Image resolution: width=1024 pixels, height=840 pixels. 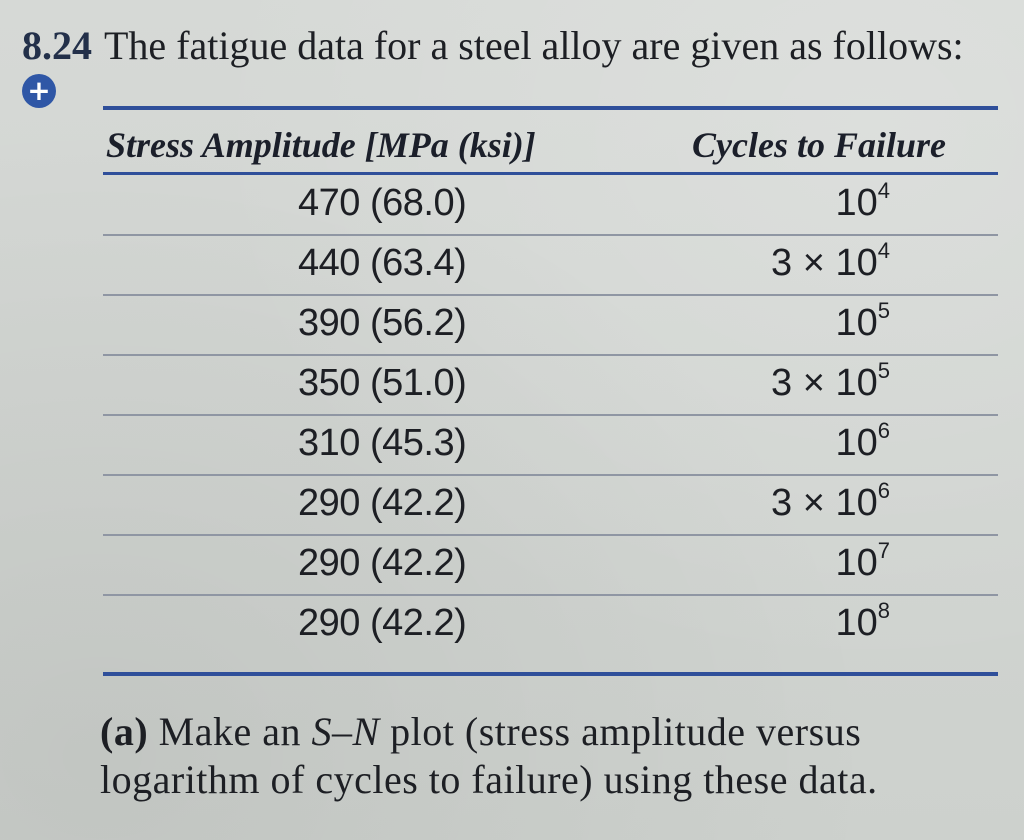 I want to click on table-row: 440 (63.4) 3 × 104, so click(x=550, y=266).